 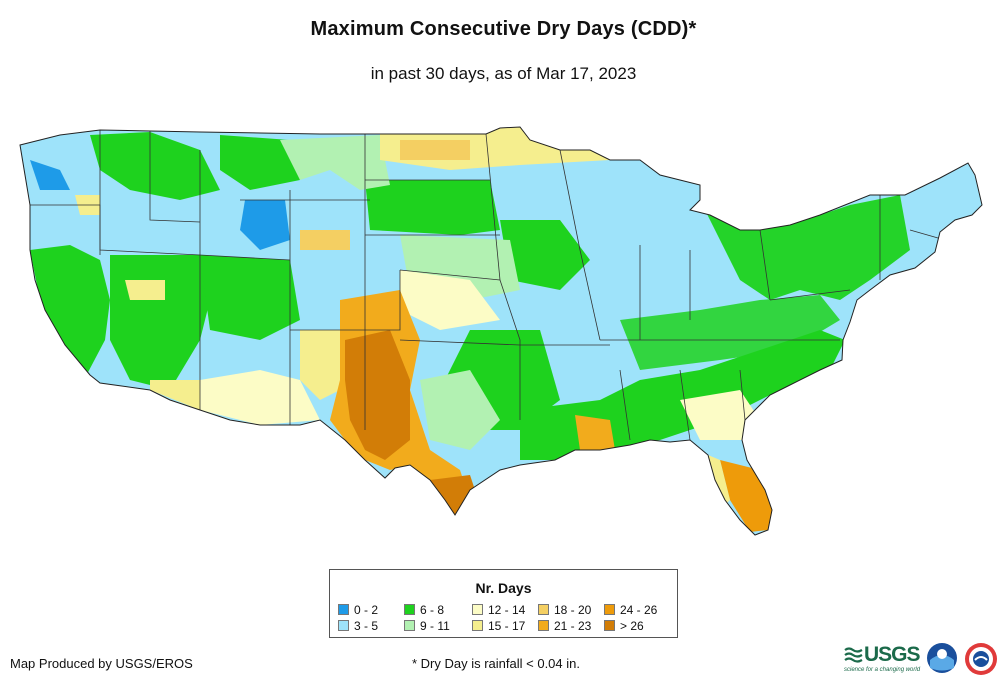 What do you see at coordinates (503, 588) in the screenshot?
I see `legend-title: Nr. Days` at bounding box center [503, 588].